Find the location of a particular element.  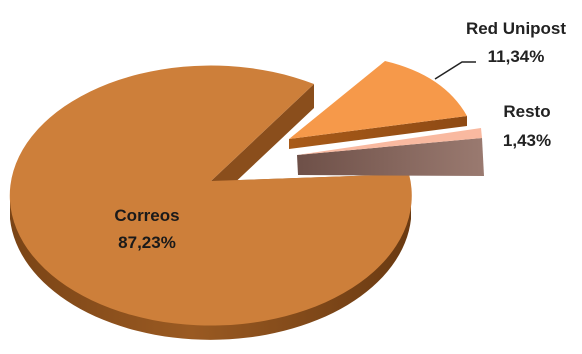

value-resto: 1,43% is located at coordinates (527, 140).